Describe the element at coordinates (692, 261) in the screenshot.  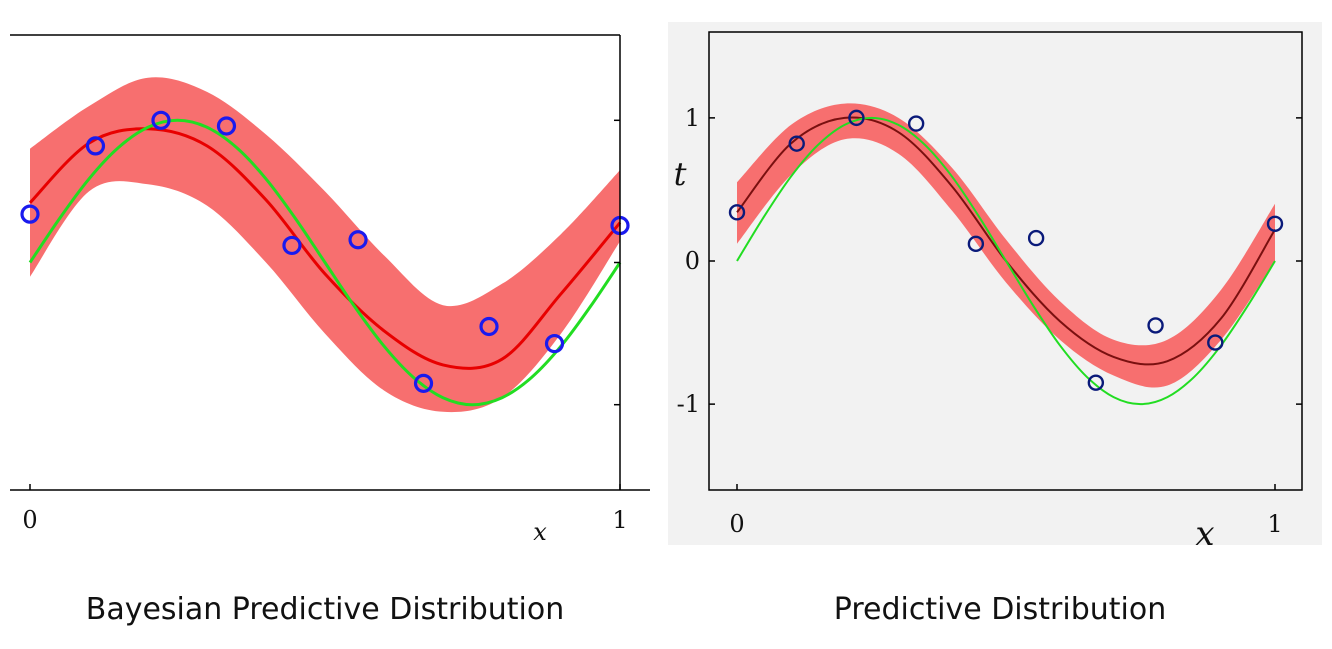
I see `y-tick-label: 0` at that location.